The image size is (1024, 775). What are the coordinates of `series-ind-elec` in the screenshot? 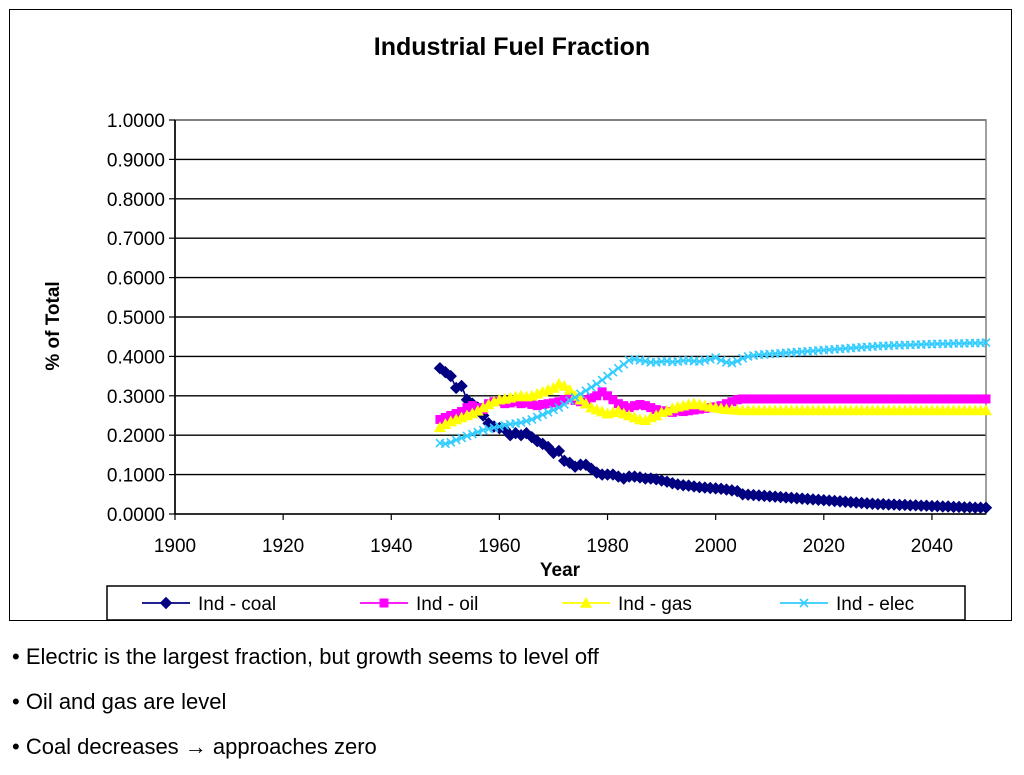 It's located at (713, 393).